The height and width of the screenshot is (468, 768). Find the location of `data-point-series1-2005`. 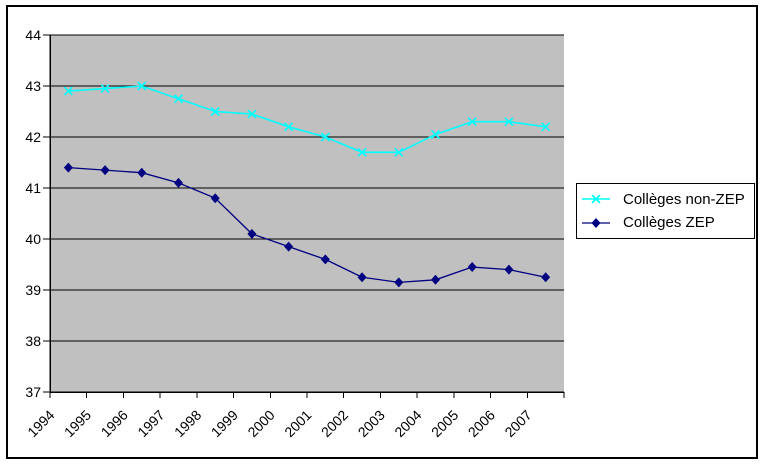

data-point-series1-2005 is located at coordinates (472, 267).